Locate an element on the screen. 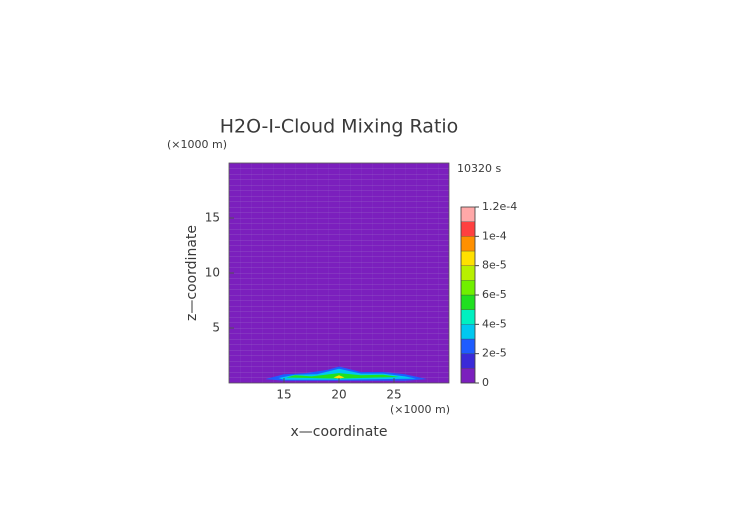 Image resolution: width=752 pixels, height=532 pixels. model-grid is located at coordinates (339, 273).